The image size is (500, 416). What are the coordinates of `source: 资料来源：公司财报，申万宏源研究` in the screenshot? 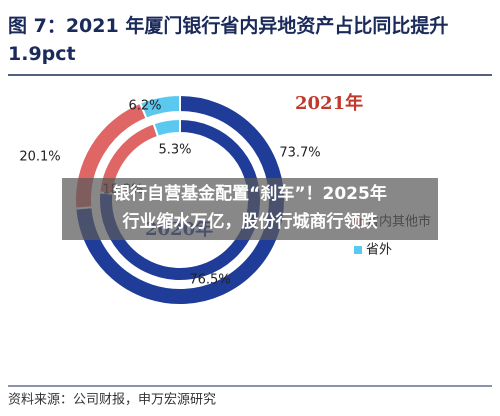 It's located at (112, 400).